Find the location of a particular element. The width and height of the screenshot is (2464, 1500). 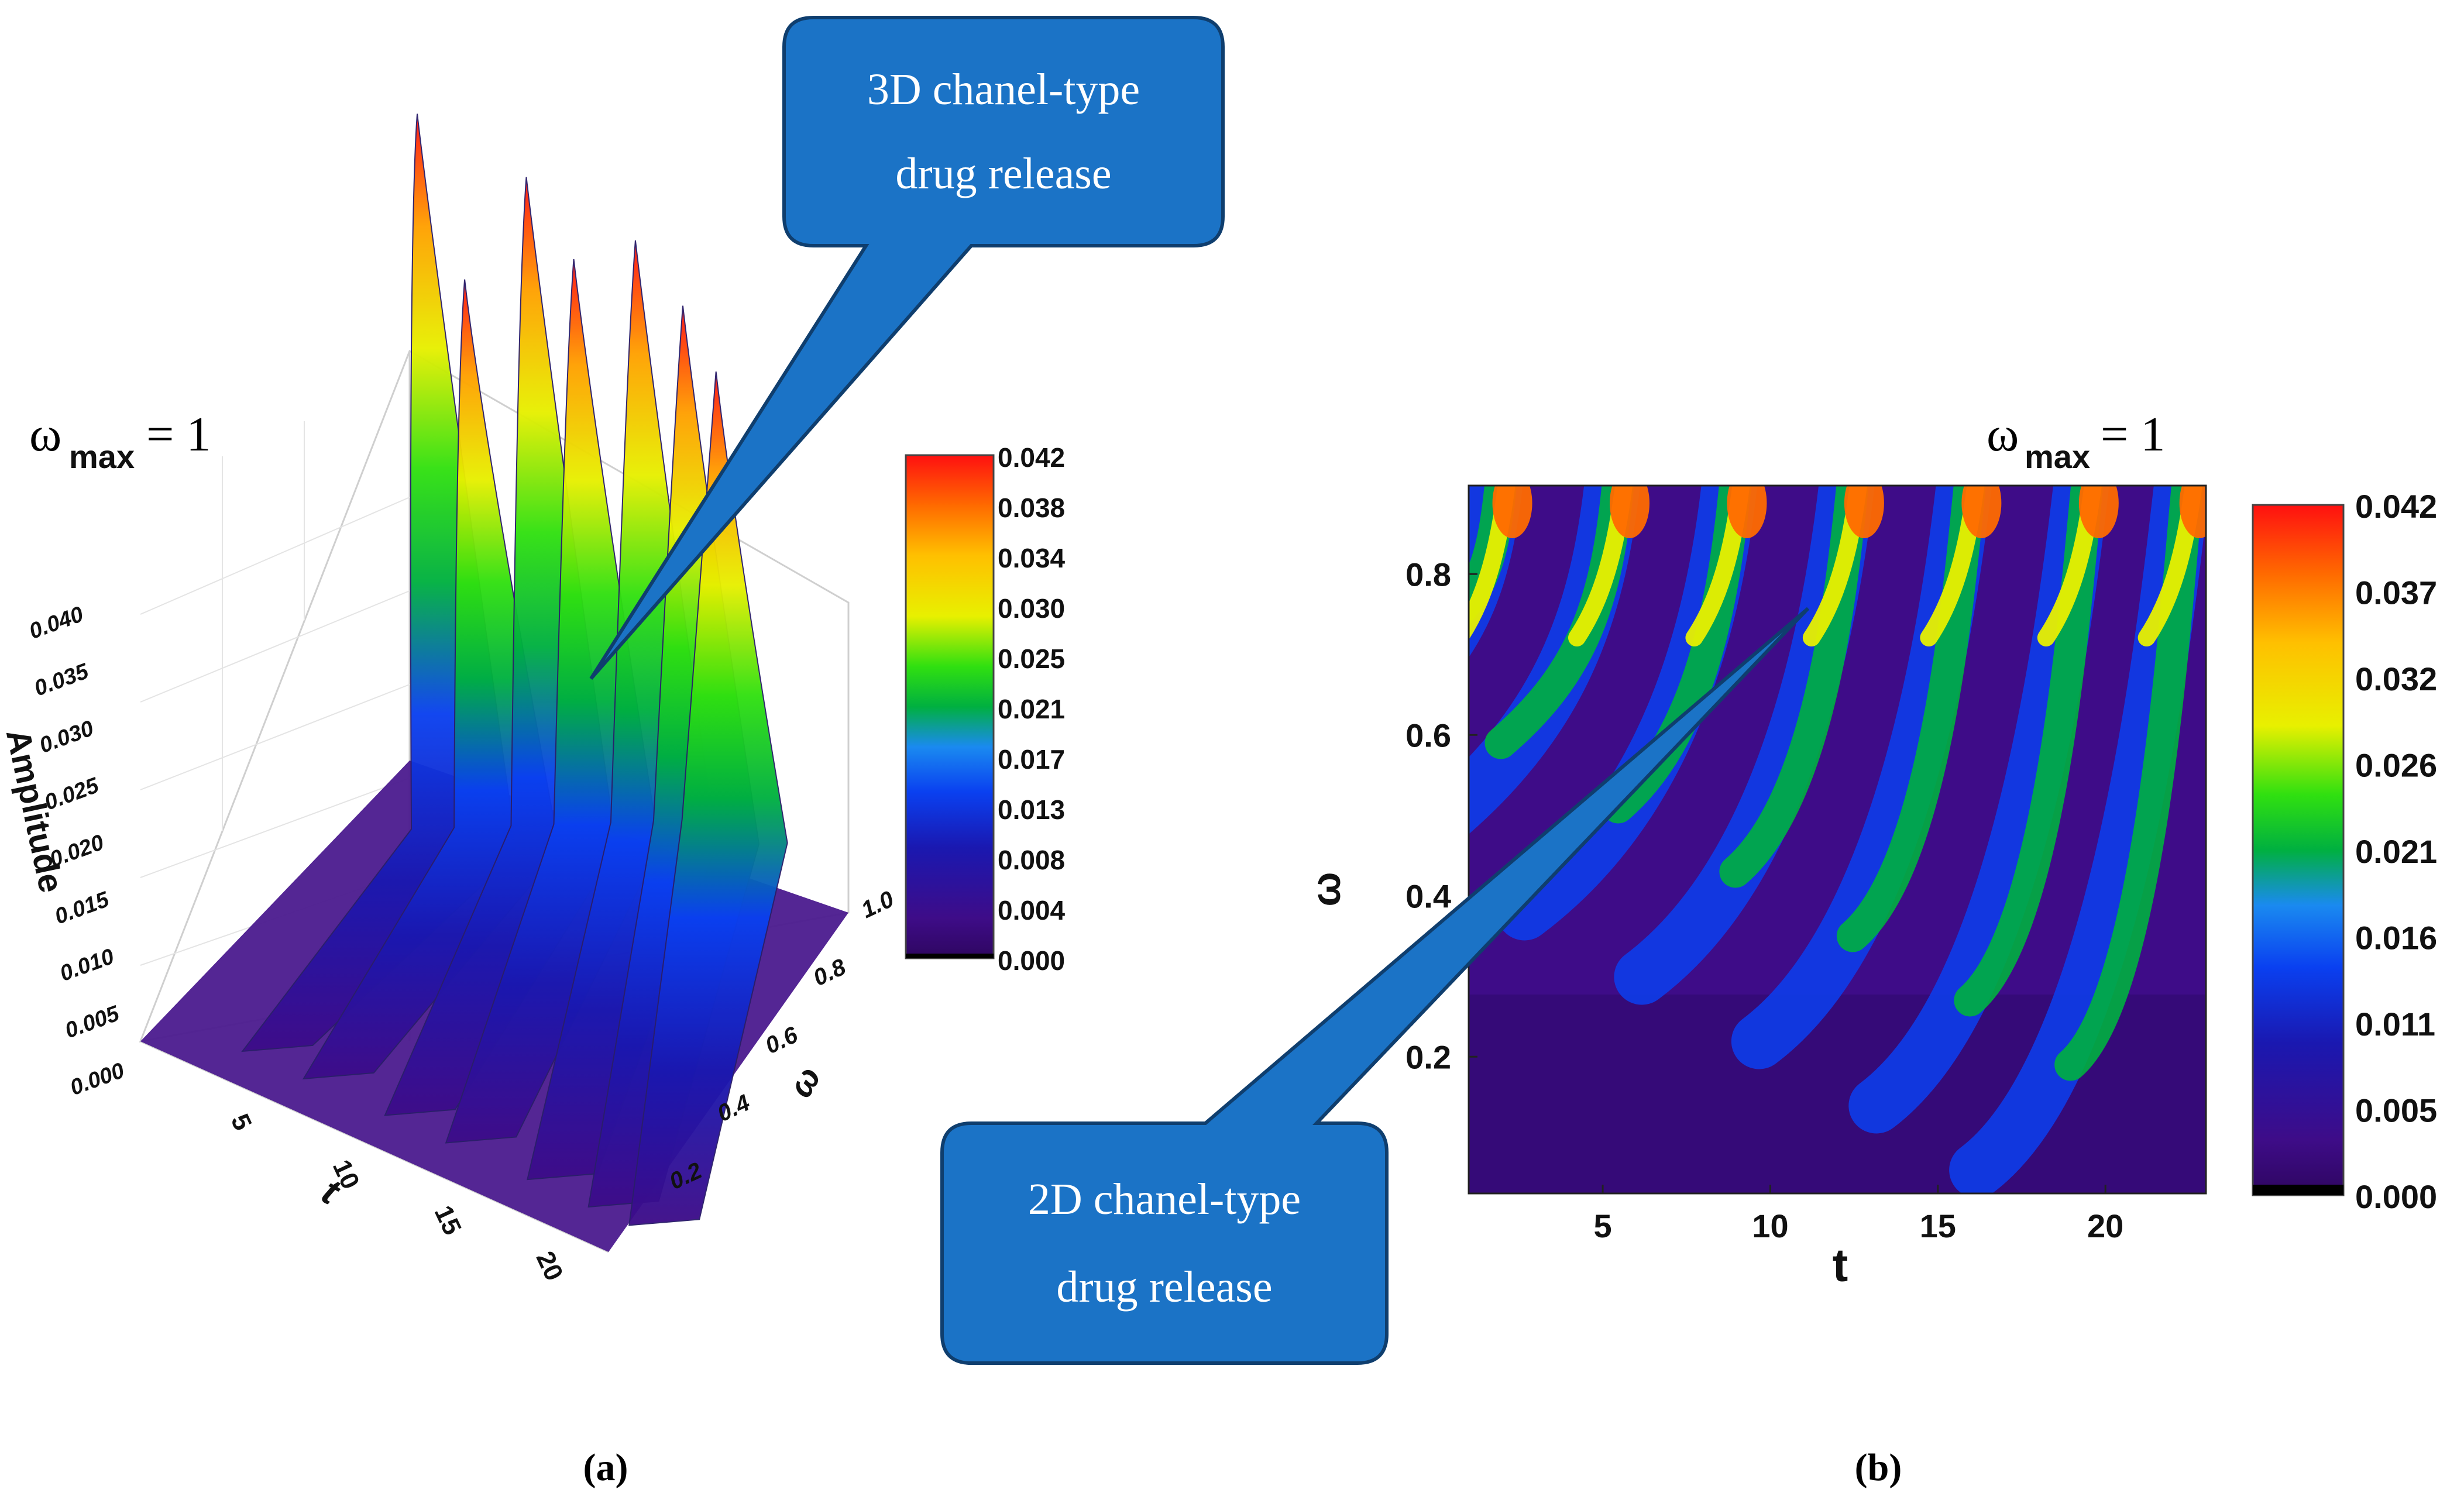

callout-2d-line1: 2D chanel-type is located at coordinates (1164, 1199).